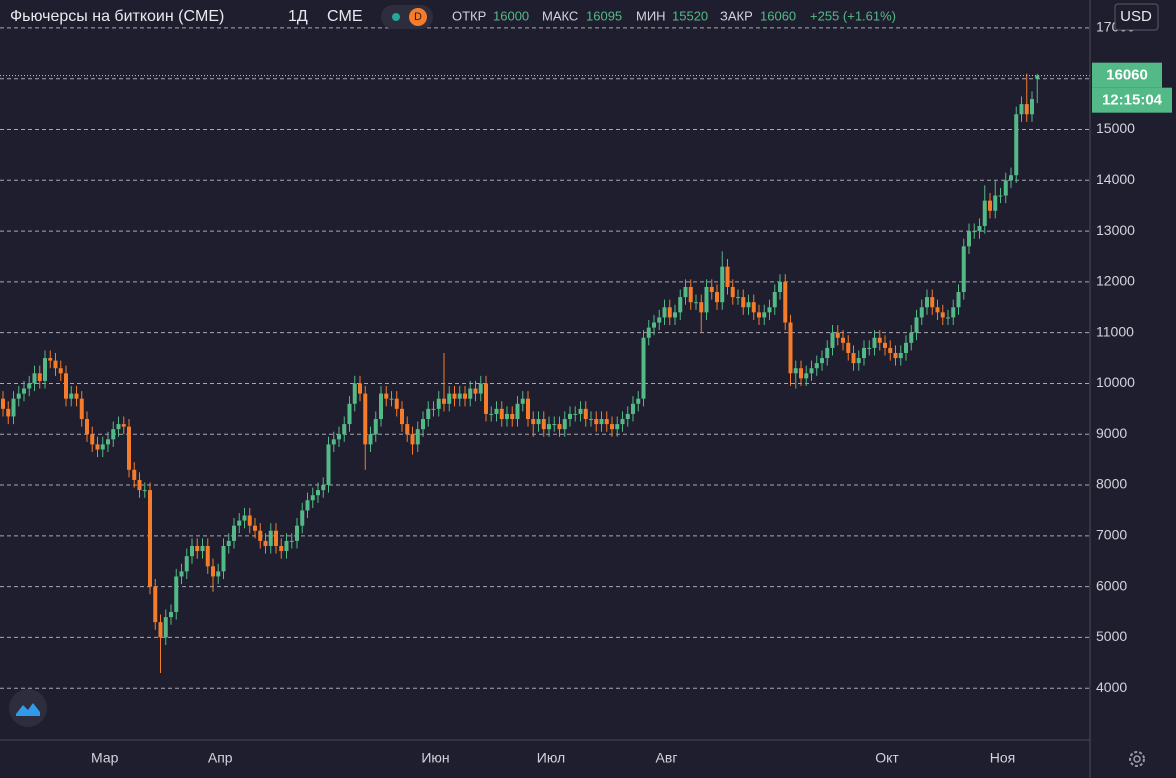  I want to click on settings-icon, so click(1137, 759).